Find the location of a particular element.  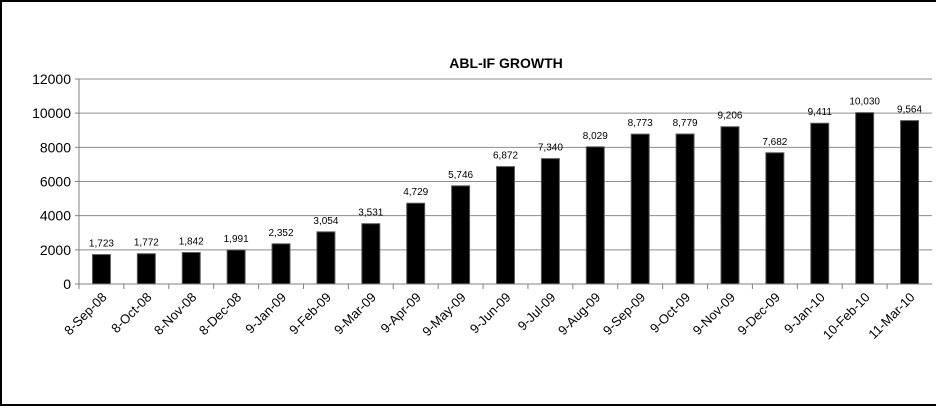

y-tick-label: 10000 is located at coordinates (51, 113).